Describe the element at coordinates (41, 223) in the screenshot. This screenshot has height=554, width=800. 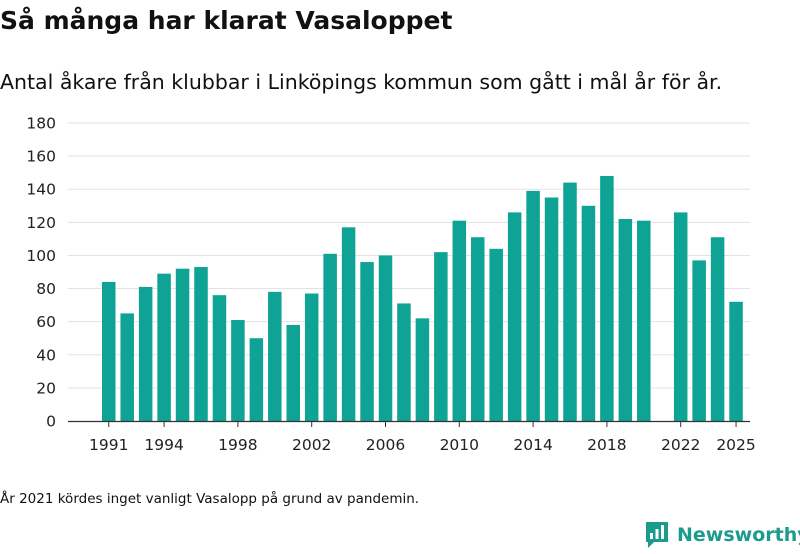
I see `y-tick-label: 120` at that location.